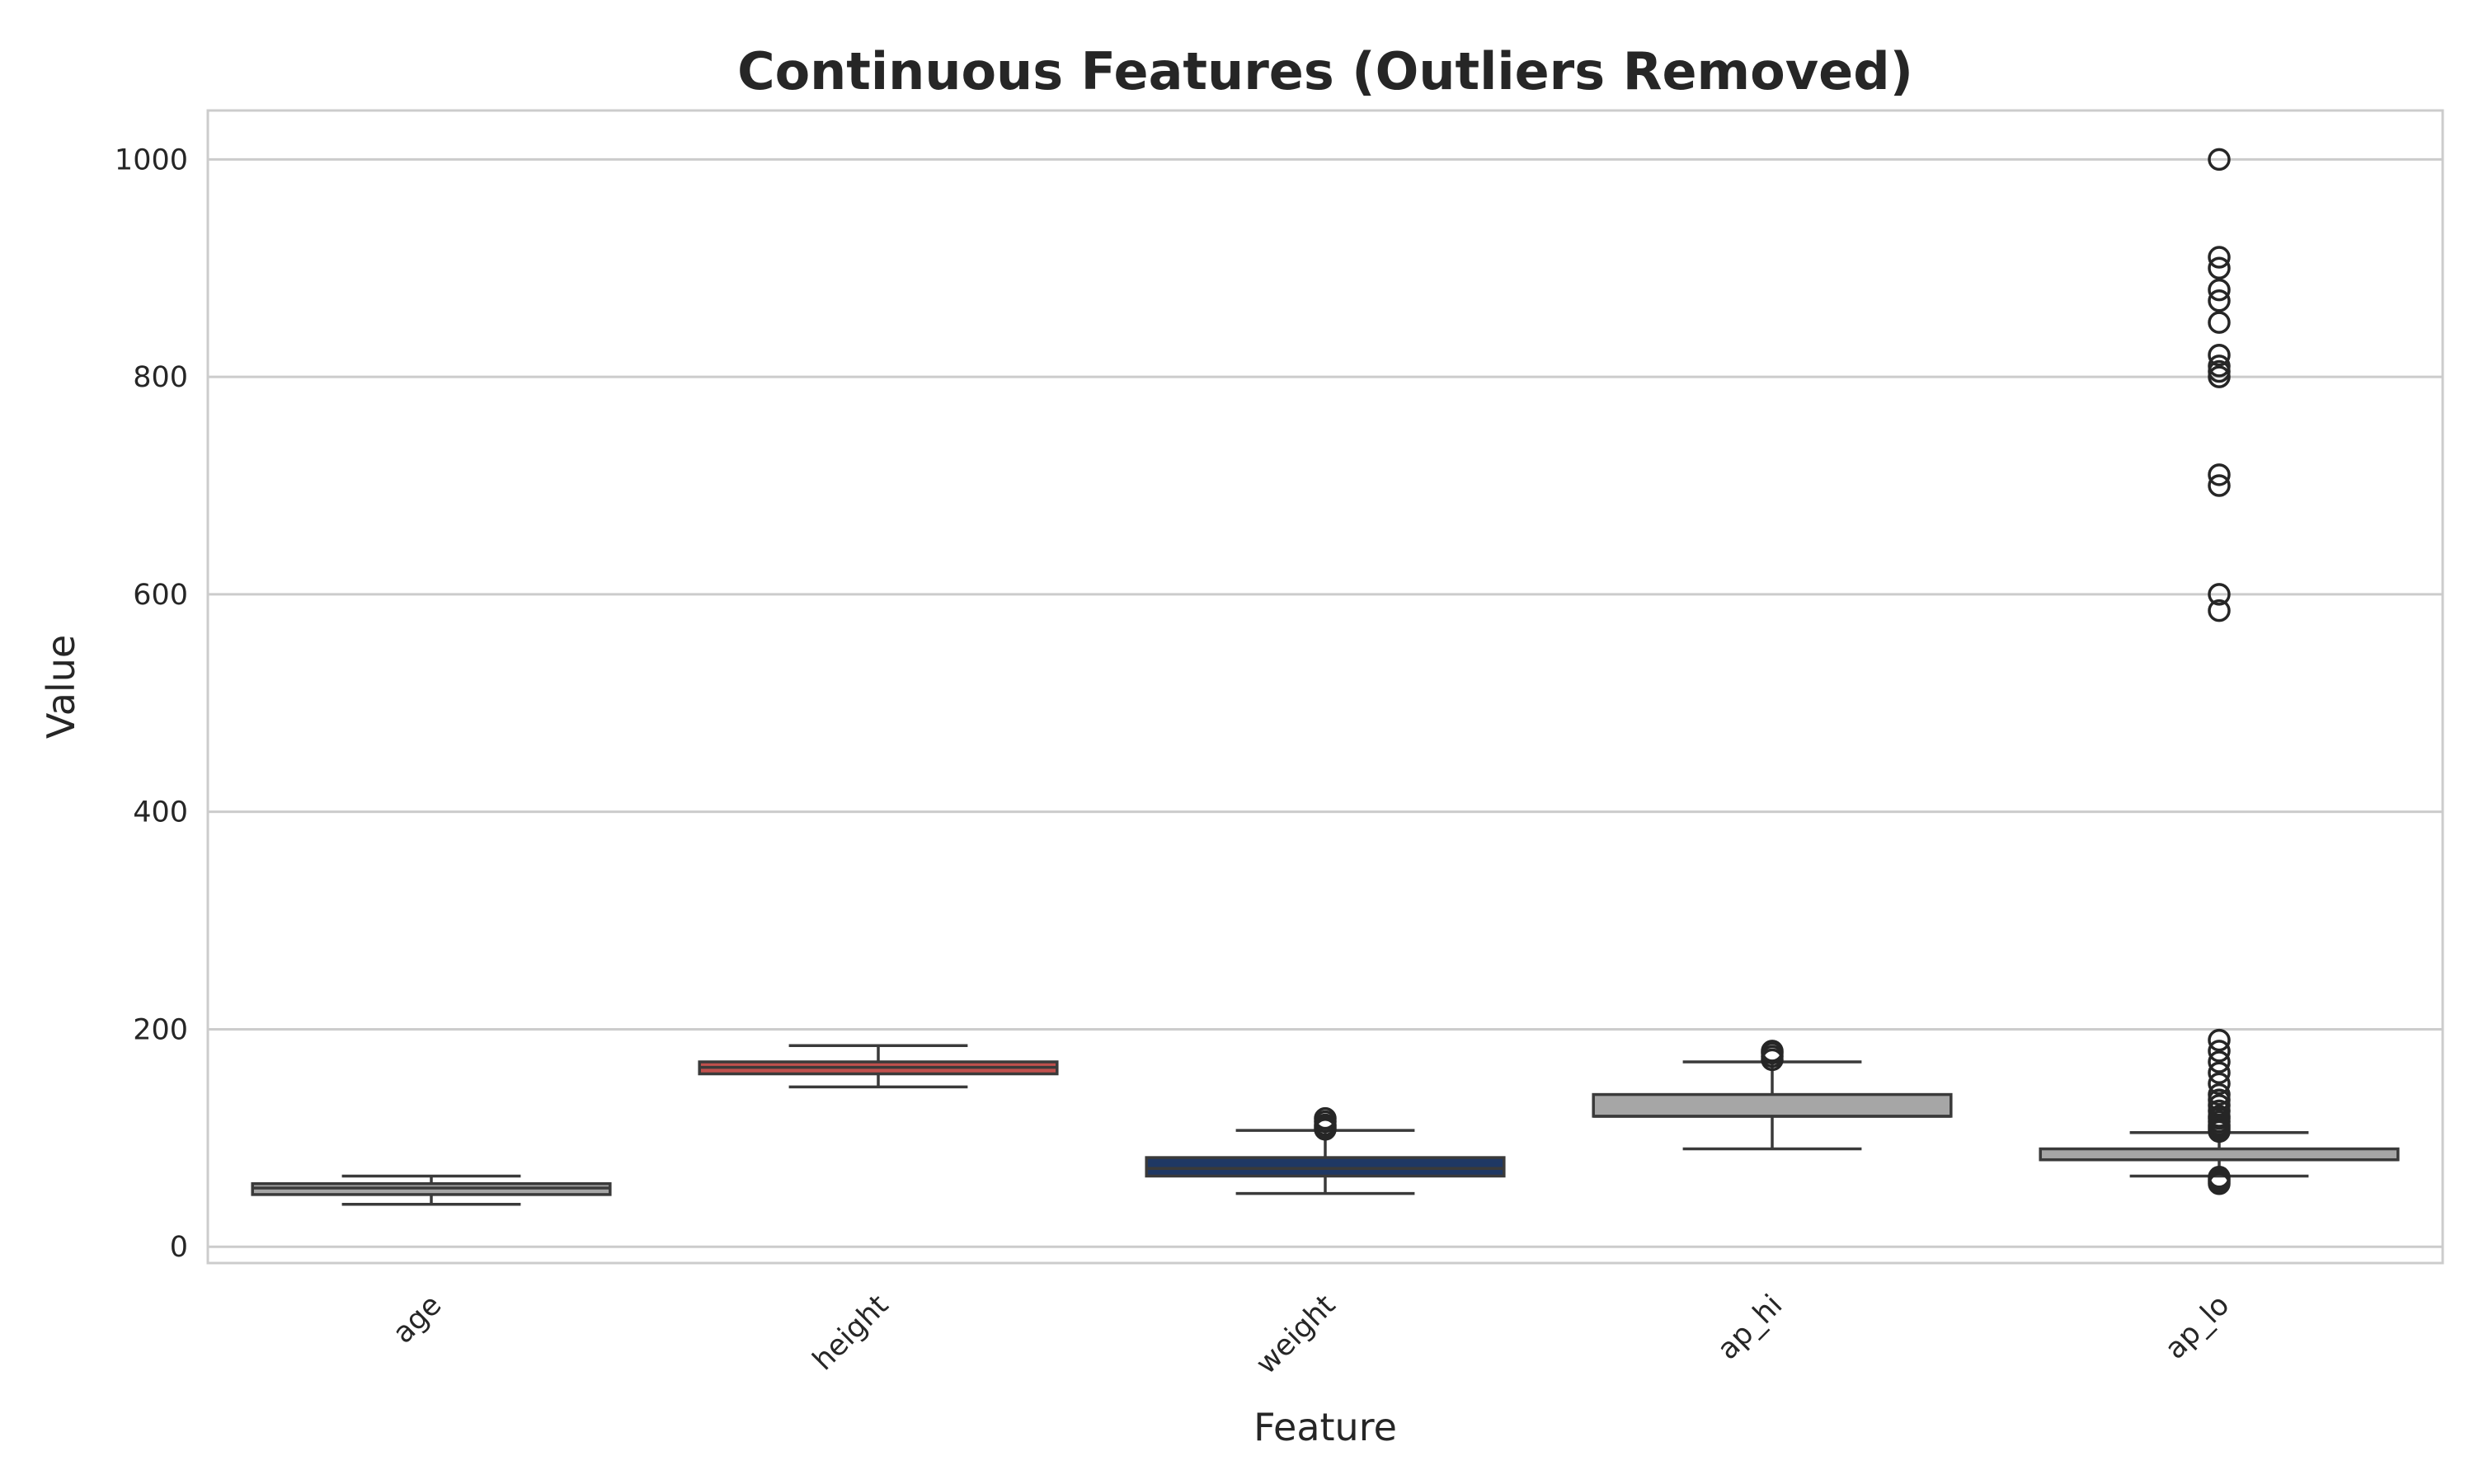 This screenshot has width=2474, height=1484. Describe the element at coordinates (878, 1066) in the screenshot. I see `box-height` at that location.